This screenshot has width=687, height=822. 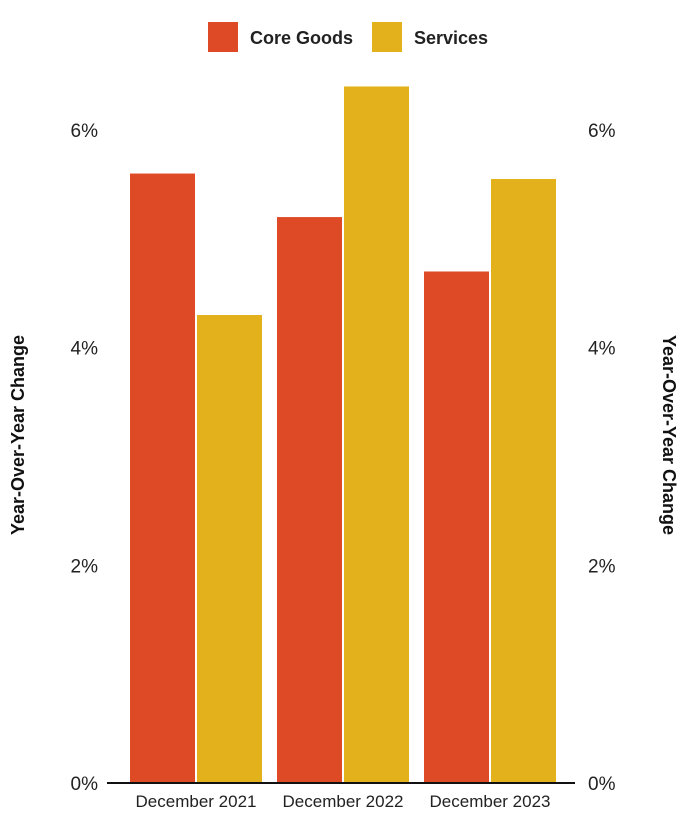 What do you see at coordinates (490, 801) in the screenshot?
I see `x-category-label: December 2023` at bounding box center [490, 801].